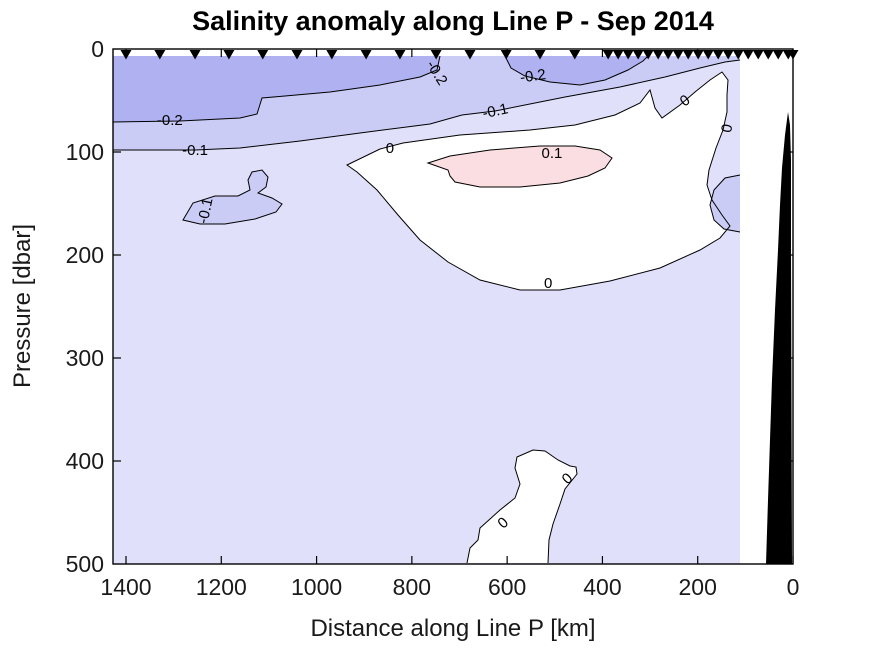 Image resolution: width=875 pixels, height=656 pixels. What do you see at coordinates (22, 306) in the screenshot?
I see `y-axis-label: Pressure [dbar]` at bounding box center [22, 306].